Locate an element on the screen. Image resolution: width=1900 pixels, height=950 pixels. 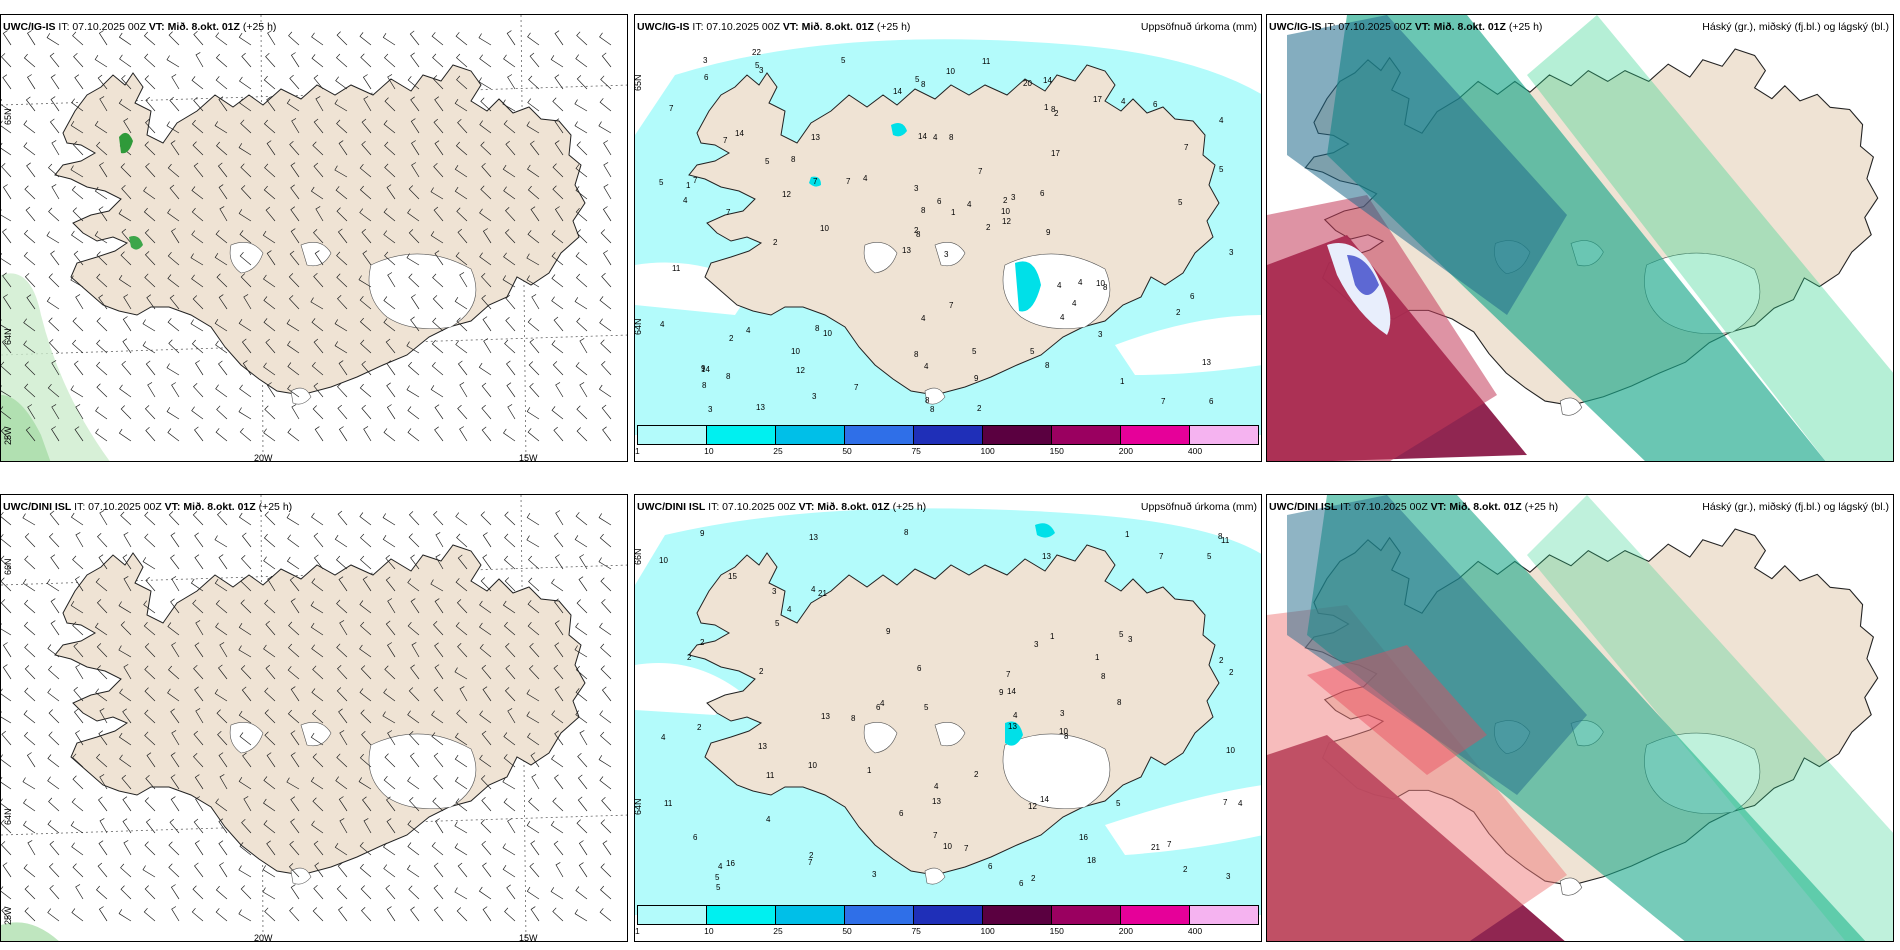
colorbar-tick-label: 1 is located at coordinates (637, 451).